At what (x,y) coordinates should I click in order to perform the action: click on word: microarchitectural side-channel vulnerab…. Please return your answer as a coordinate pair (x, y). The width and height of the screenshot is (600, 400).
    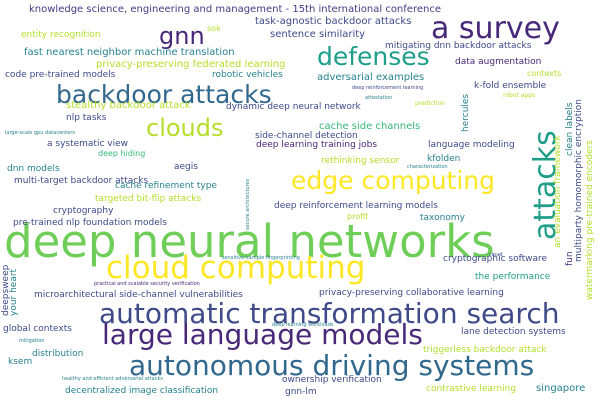
    Looking at the image, I should click on (138, 295).